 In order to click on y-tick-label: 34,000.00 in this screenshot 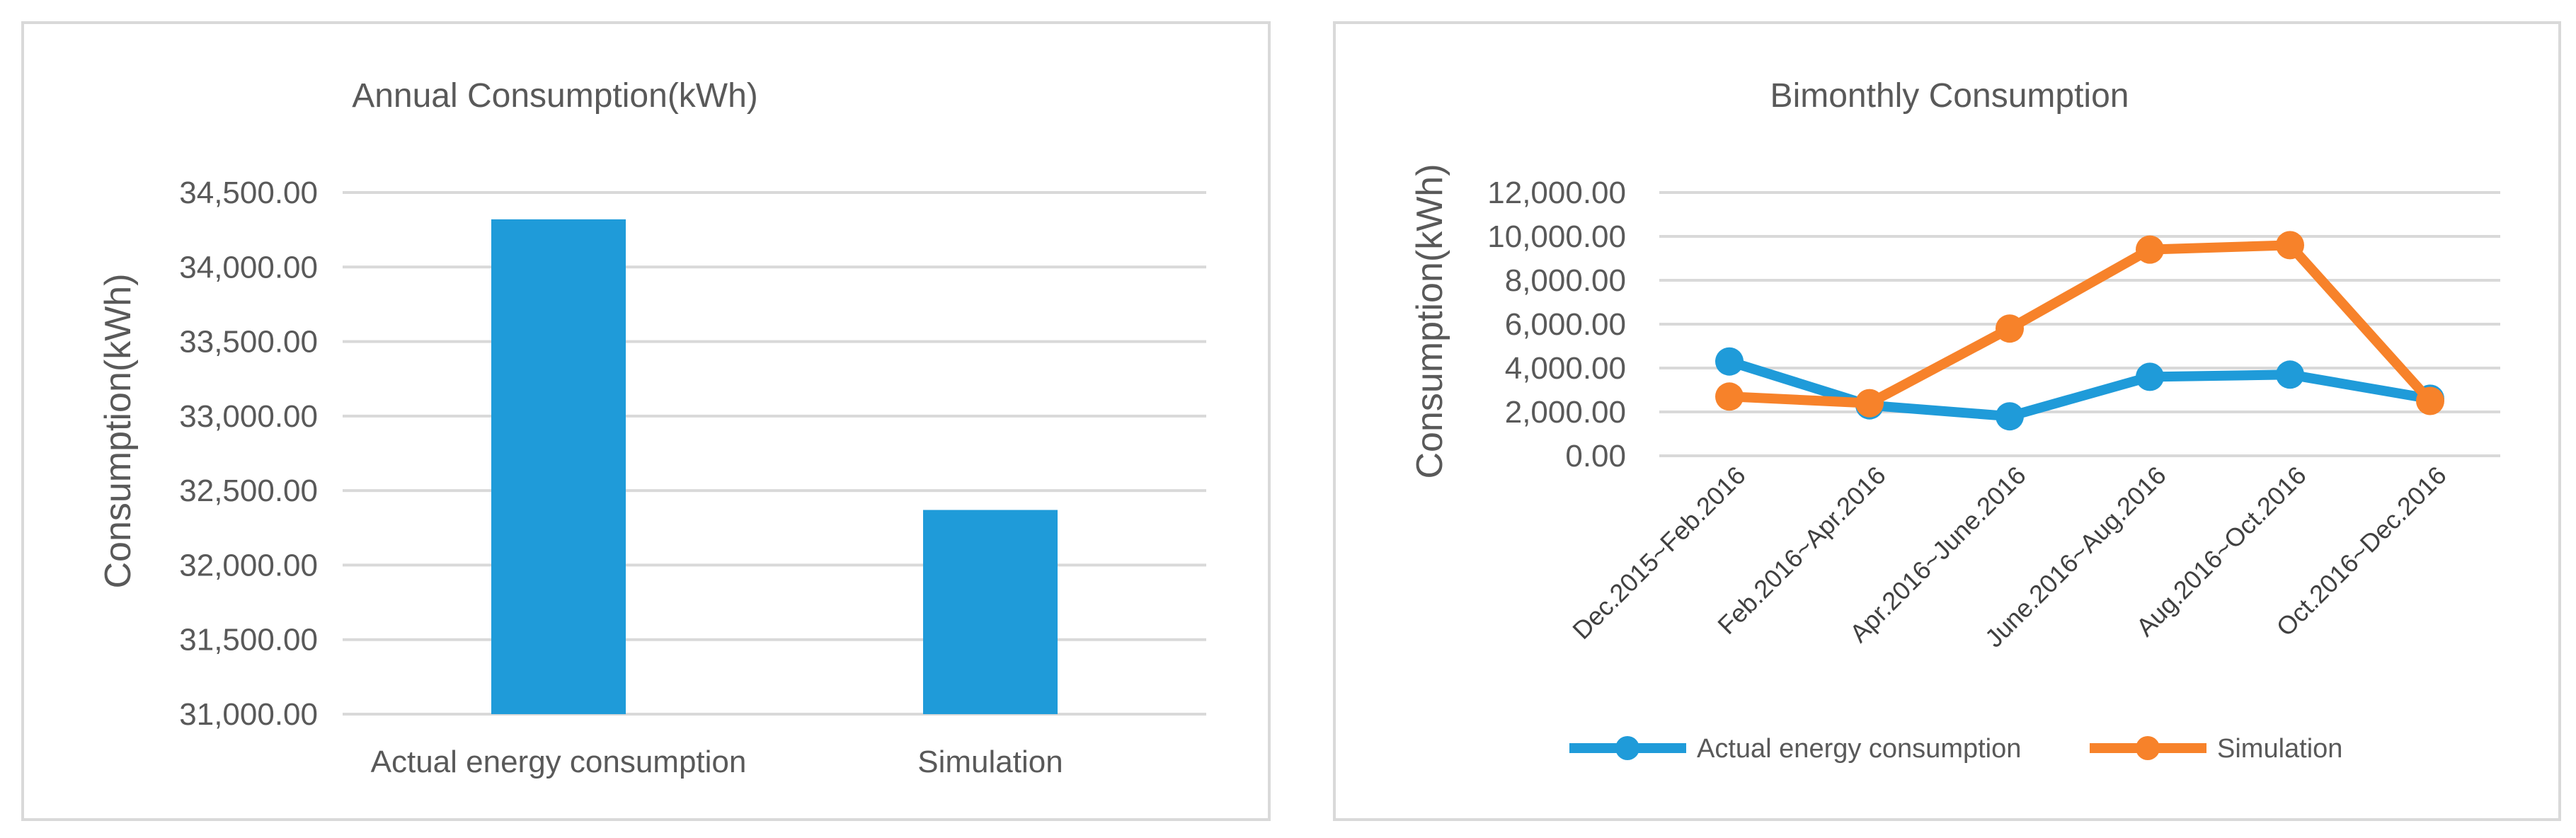, I will do `click(248, 267)`.